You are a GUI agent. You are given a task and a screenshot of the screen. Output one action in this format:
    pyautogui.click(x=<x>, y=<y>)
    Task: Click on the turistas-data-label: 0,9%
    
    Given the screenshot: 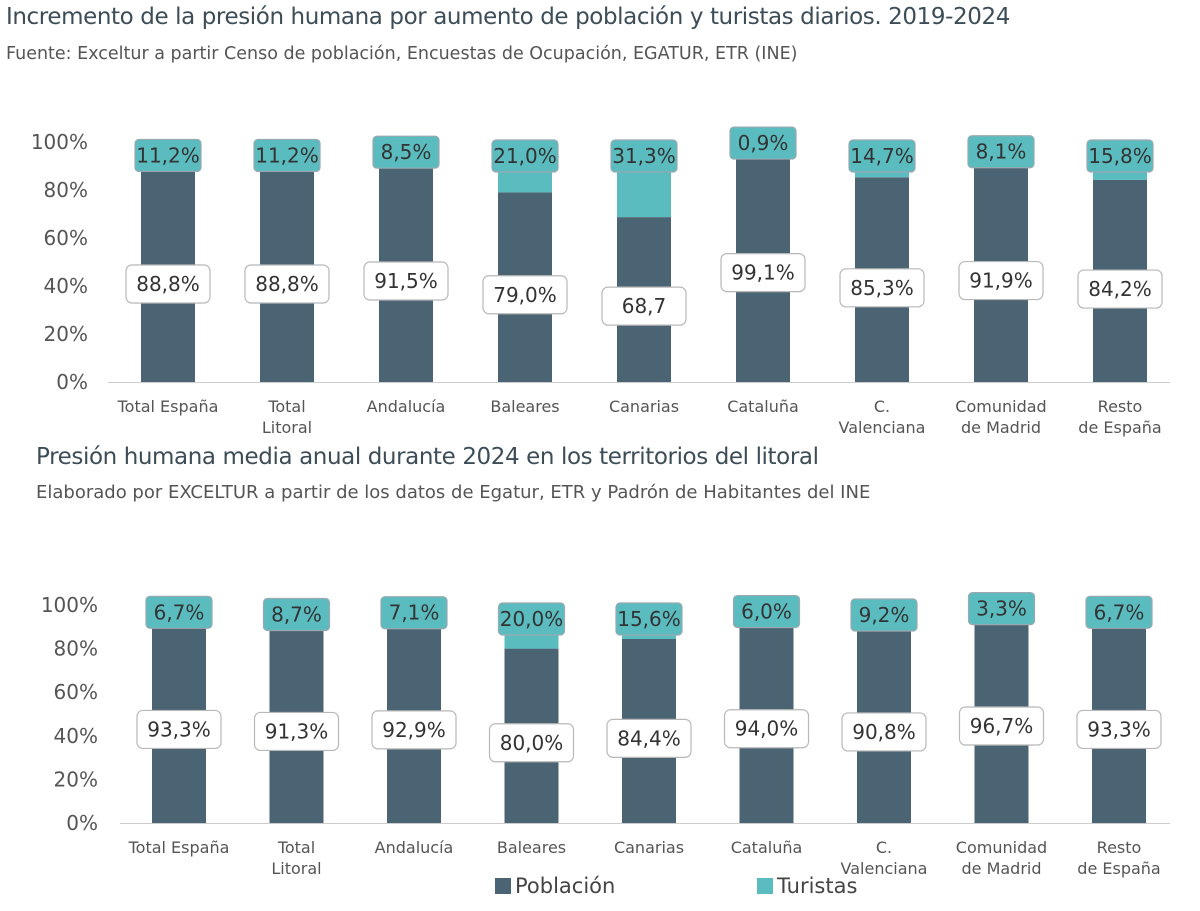 What is the action you would take?
    pyautogui.click(x=763, y=143)
    